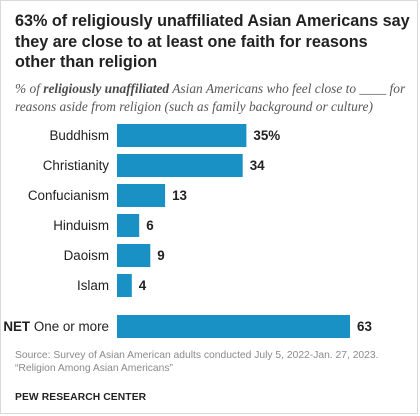  I want to click on category-label-hinduism: Hinduism, so click(81, 225).